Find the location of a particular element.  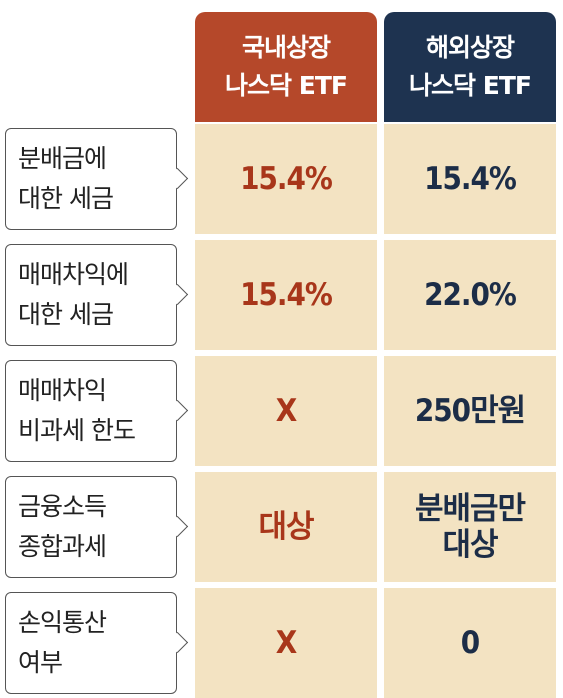

row-label: 손익통산 여부 is located at coordinates (91, 643).